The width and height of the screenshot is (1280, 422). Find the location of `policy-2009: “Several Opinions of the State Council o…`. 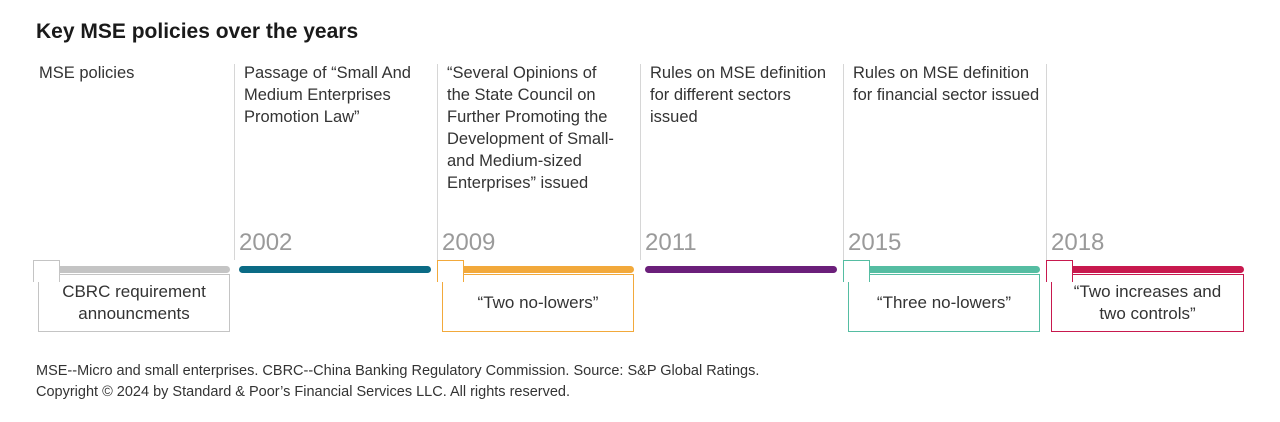

policy-2009: “Several Opinions of the State Council o… is located at coordinates (530, 128).